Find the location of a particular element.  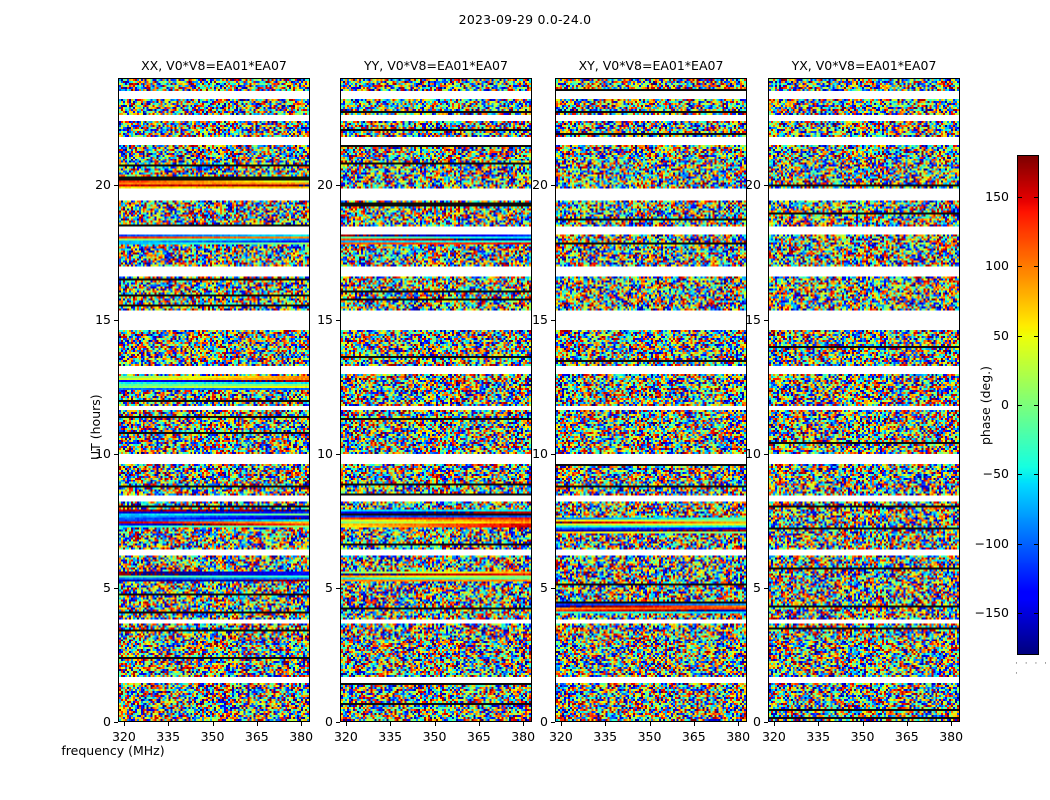

phase-panel-yx is located at coordinates (864, 400).